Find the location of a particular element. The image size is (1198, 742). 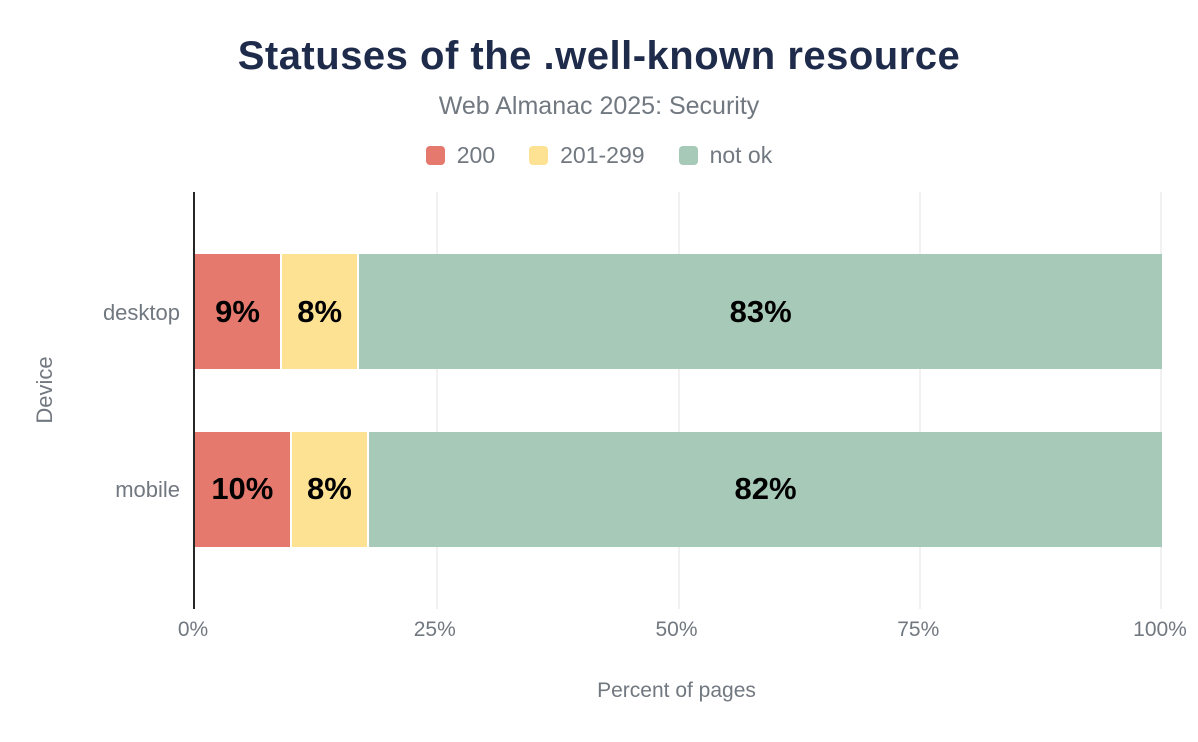

bar-value-label: 10% is located at coordinates (242, 489).